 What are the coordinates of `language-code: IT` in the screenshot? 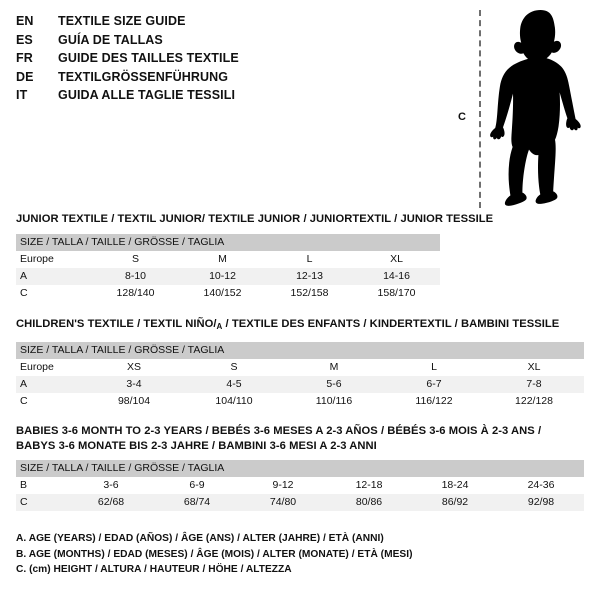 It's located at (22, 95).